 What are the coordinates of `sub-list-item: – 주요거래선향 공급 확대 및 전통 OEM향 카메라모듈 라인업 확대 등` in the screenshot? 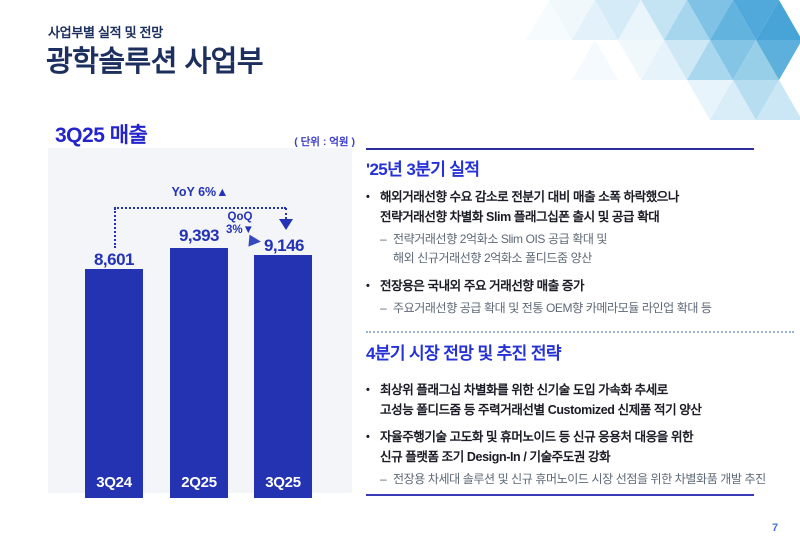 It's located at (567, 308).